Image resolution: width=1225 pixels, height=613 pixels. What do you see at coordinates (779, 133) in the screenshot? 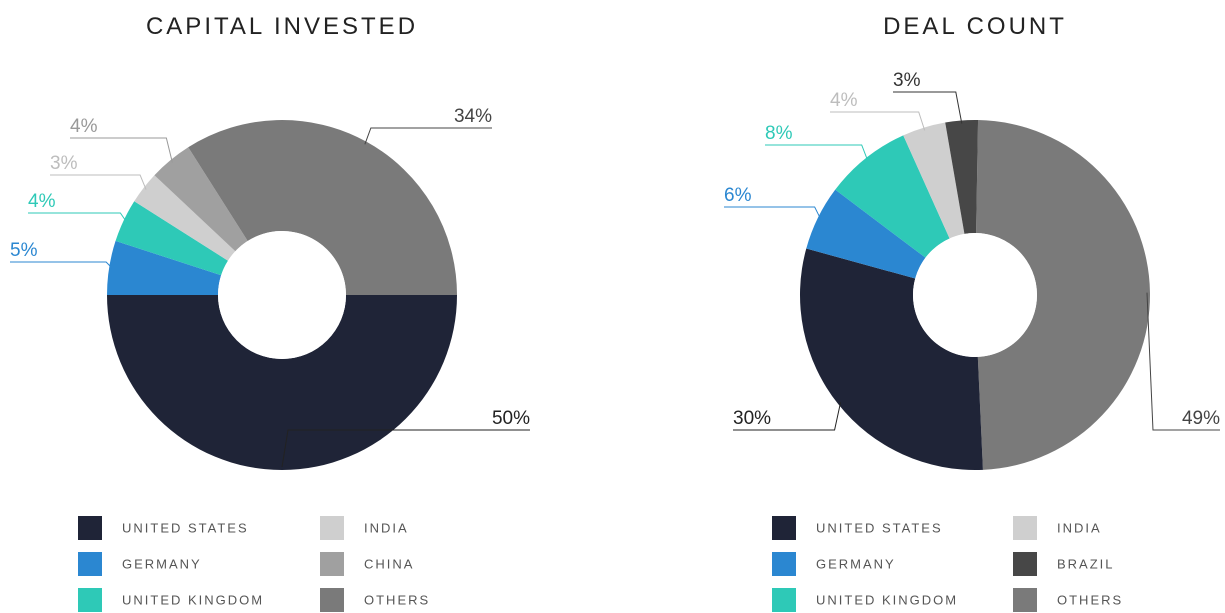
I see `value-label: 8%` at bounding box center [779, 133].